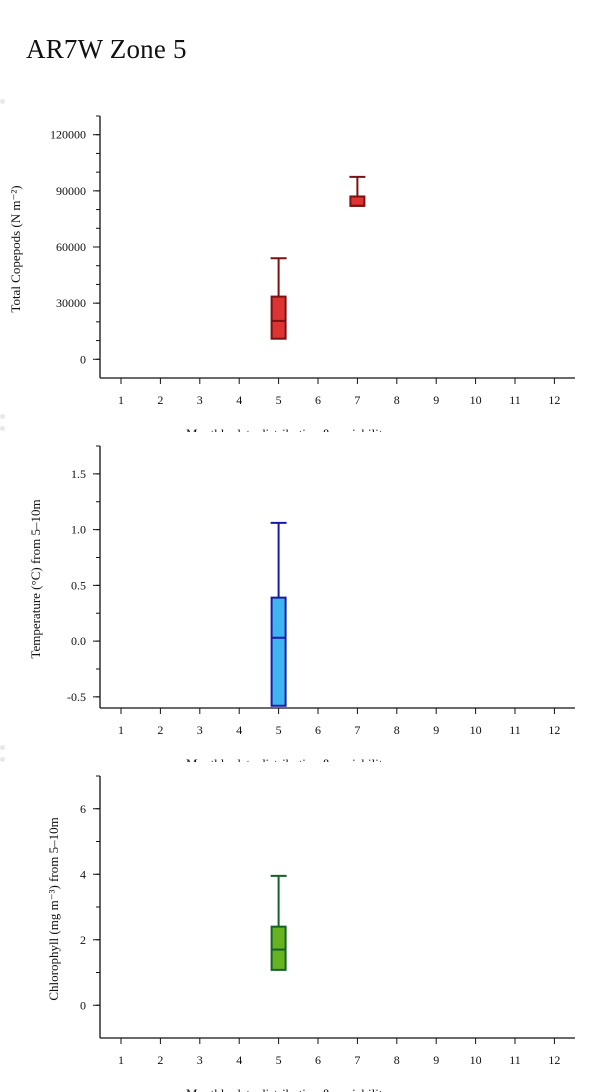 This screenshot has width=600, height=1092. Describe the element at coordinates (106, 49) in the screenshot. I see `page-title: AR7W Zone 5` at that location.